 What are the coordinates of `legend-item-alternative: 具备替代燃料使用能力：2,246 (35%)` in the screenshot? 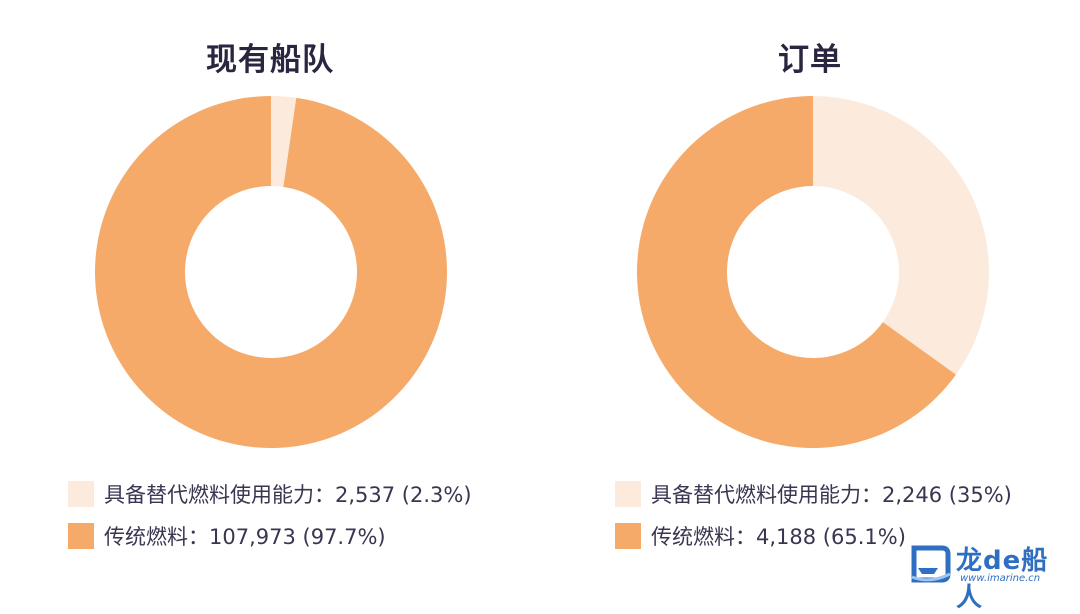 It's located at (813, 494).